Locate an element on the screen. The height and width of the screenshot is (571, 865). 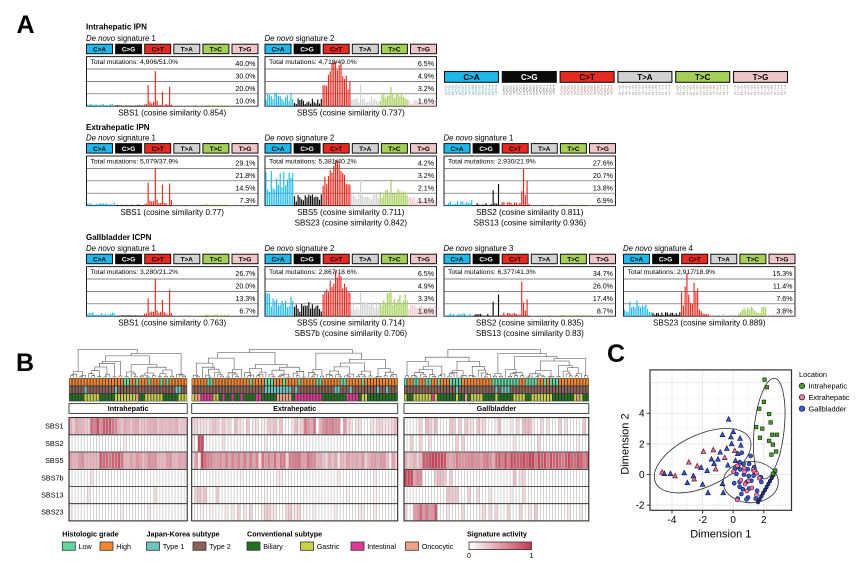
svg-text: SBS1 (cosine similarity 0.77) is located at coordinates (172, 212).